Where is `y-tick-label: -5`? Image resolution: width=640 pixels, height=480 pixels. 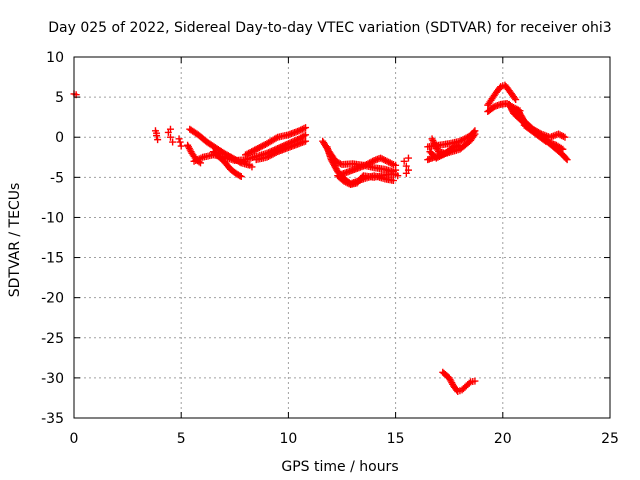 y-tick-label: -5 is located at coordinates (57, 178).